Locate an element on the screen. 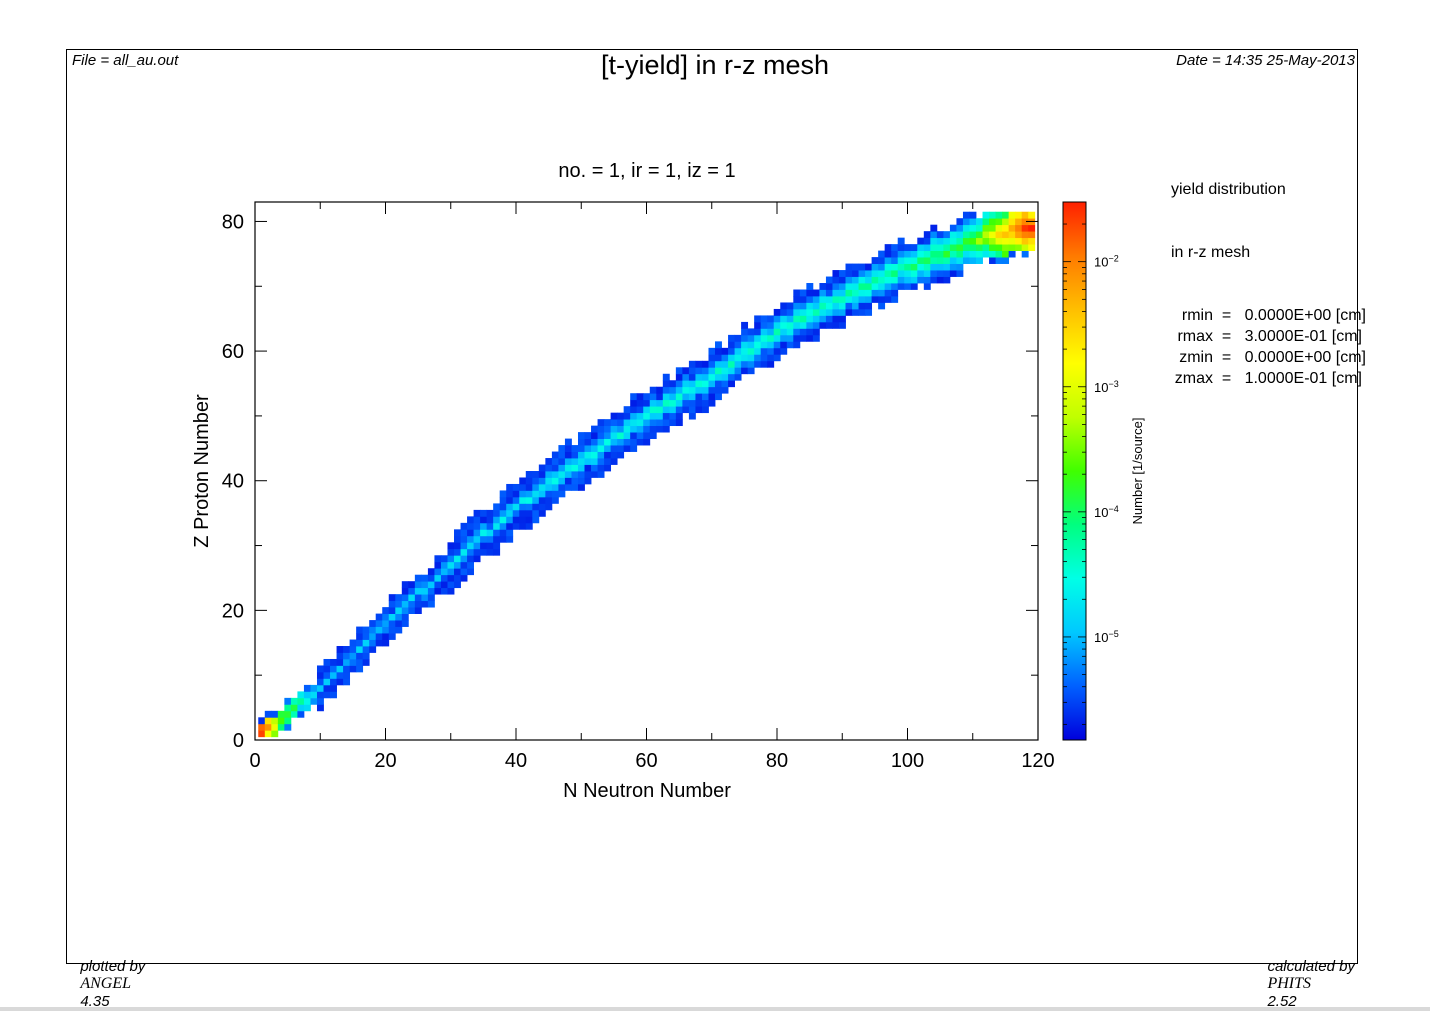 Image resolution: width=1430 pixels, height=1011 pixels. date-stamp: Date = 14:35 25-May-2013 is located at coordinates (1265, 60).